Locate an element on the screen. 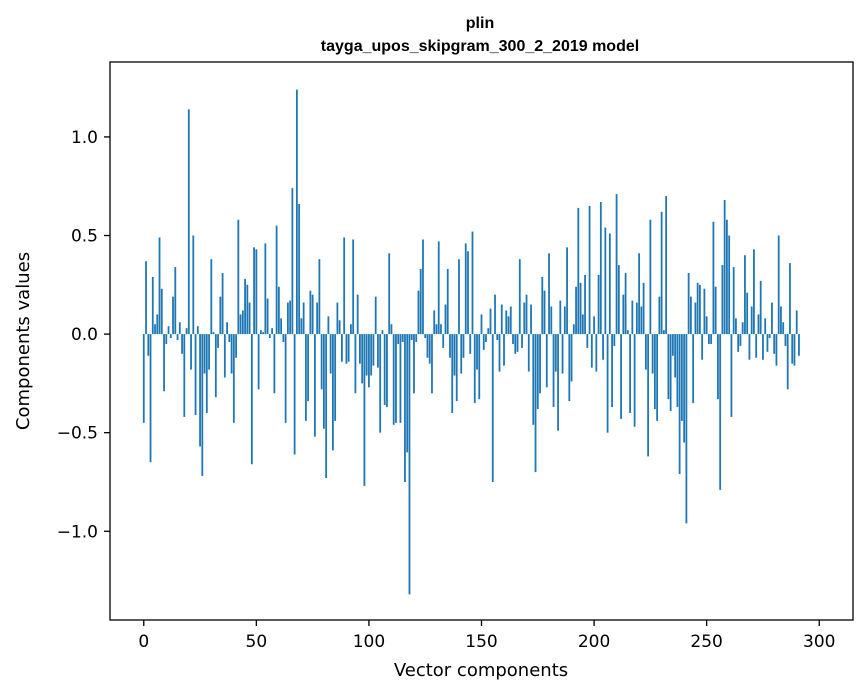  x-tick-label: 300 is located at coordinates (819, 642).